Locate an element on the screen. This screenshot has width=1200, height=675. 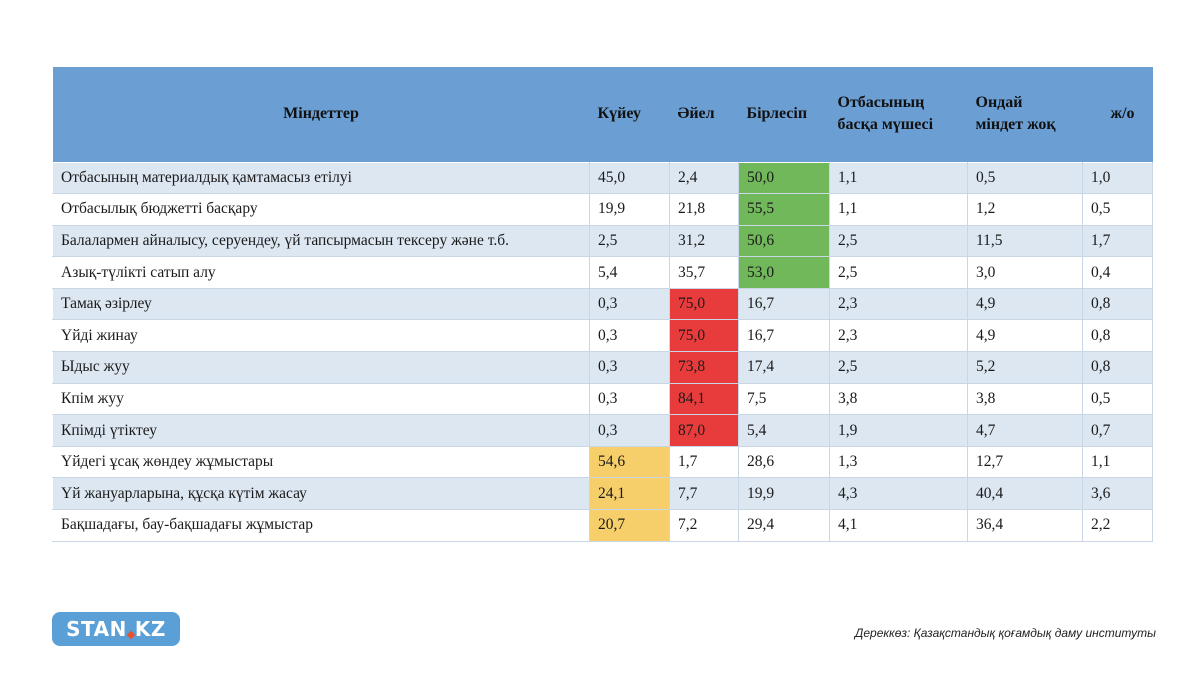
no-answer-value: 0,4 is located at coordinates (1117, 272).